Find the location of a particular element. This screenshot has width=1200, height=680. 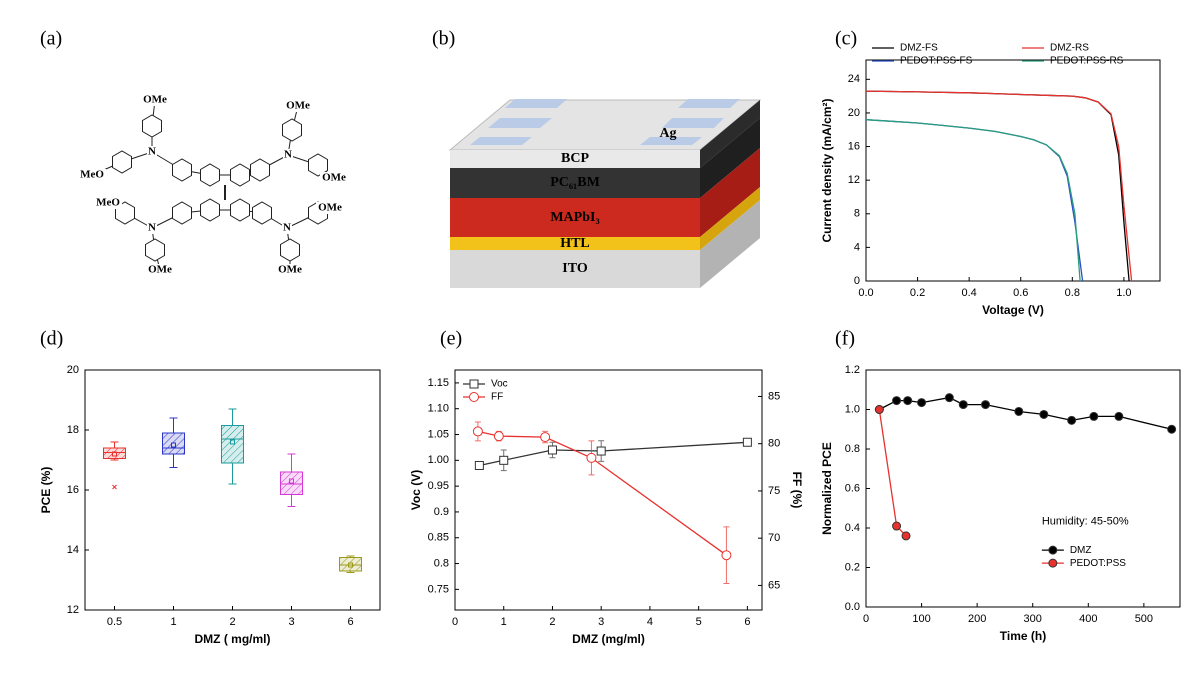

side-bcp is located at coordinates (730, 134).